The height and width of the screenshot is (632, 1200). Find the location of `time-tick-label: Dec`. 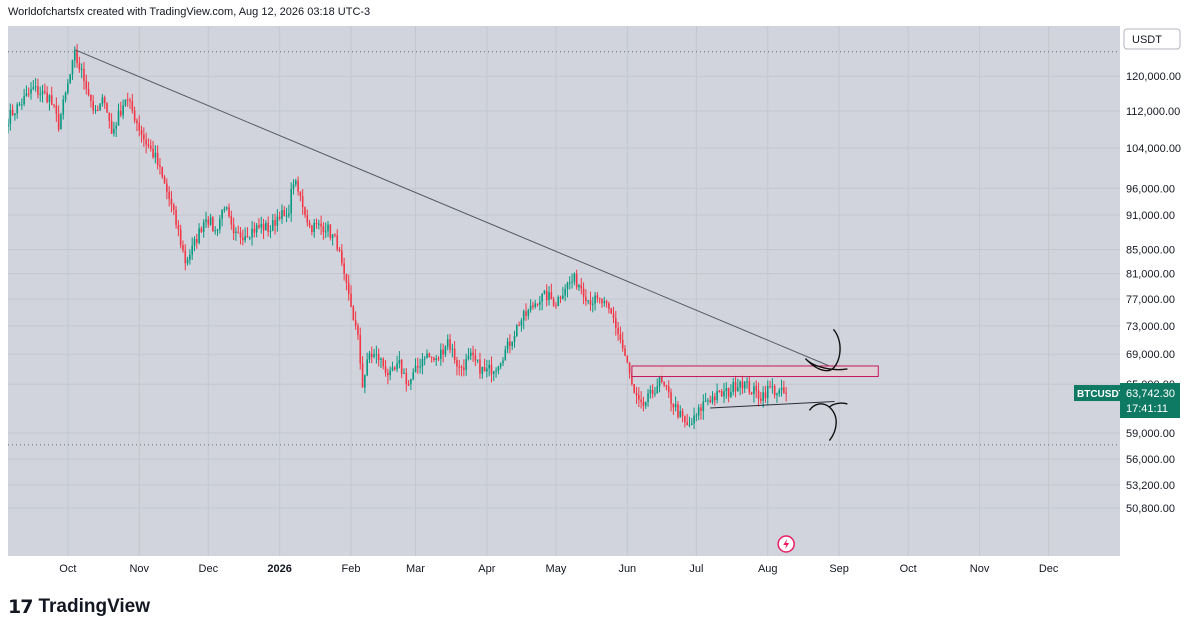

time-tick-label: Dec is located at coordinates (1049, 569).